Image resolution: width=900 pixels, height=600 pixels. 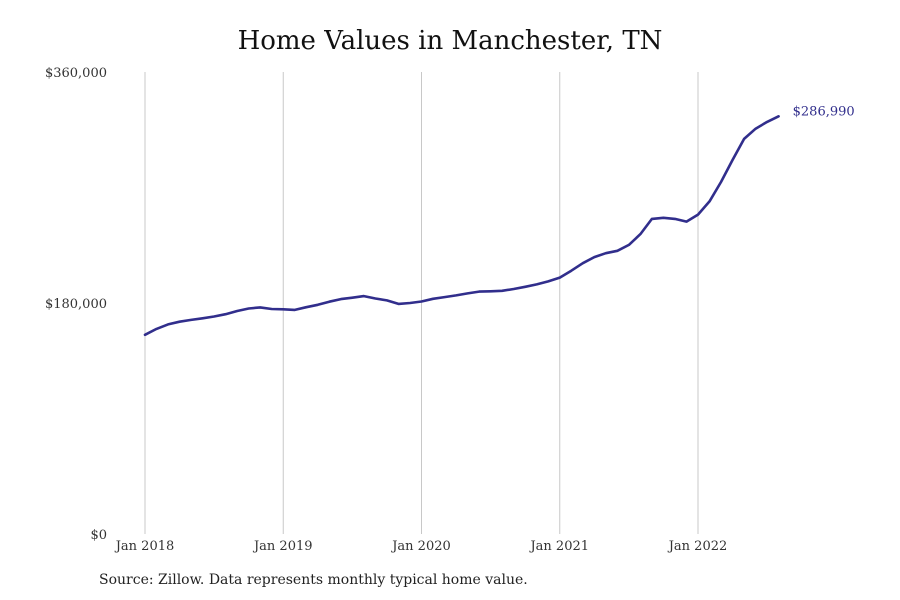 I want to click on chart-title: Home Values in Manchester, TN, so click(x=450, y=41).